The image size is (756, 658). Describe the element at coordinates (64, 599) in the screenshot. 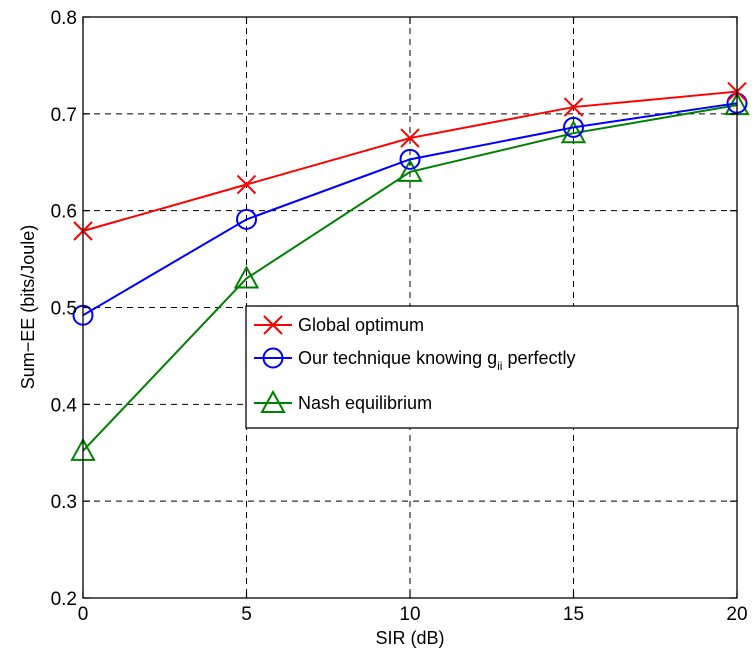

I see `y-tick-label: 0.2` at that location.